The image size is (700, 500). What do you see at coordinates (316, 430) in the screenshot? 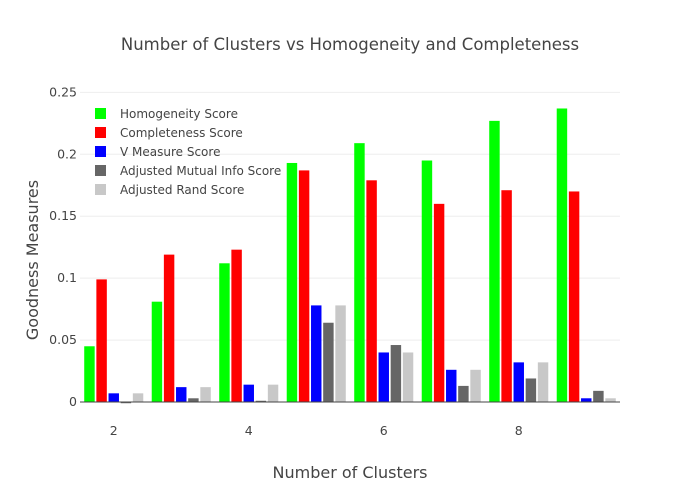
I see `x-axis-ticks: 2 4 6 8` at bounding box center [316, 430].